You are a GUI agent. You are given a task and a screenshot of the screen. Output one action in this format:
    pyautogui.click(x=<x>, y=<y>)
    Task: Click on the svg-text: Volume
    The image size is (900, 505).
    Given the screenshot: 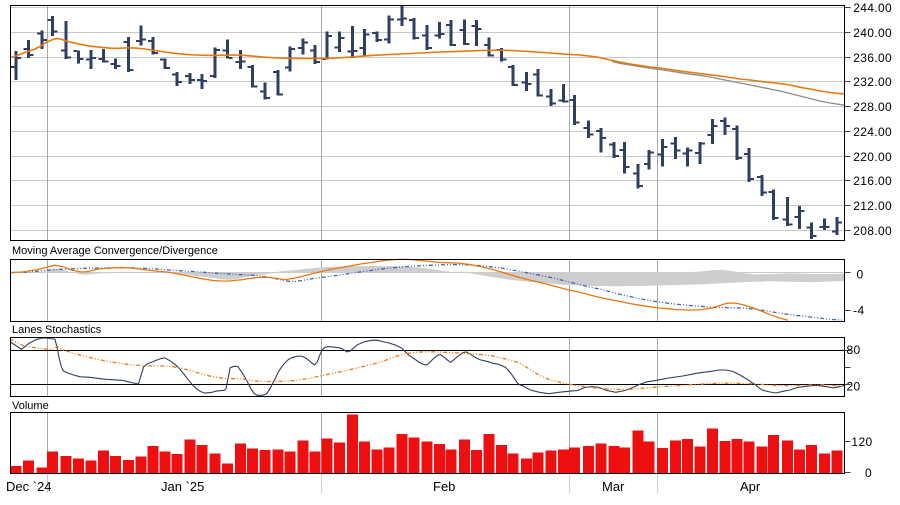 What is the action you would take?
    pyautogui.click(x=30, y=406)
    